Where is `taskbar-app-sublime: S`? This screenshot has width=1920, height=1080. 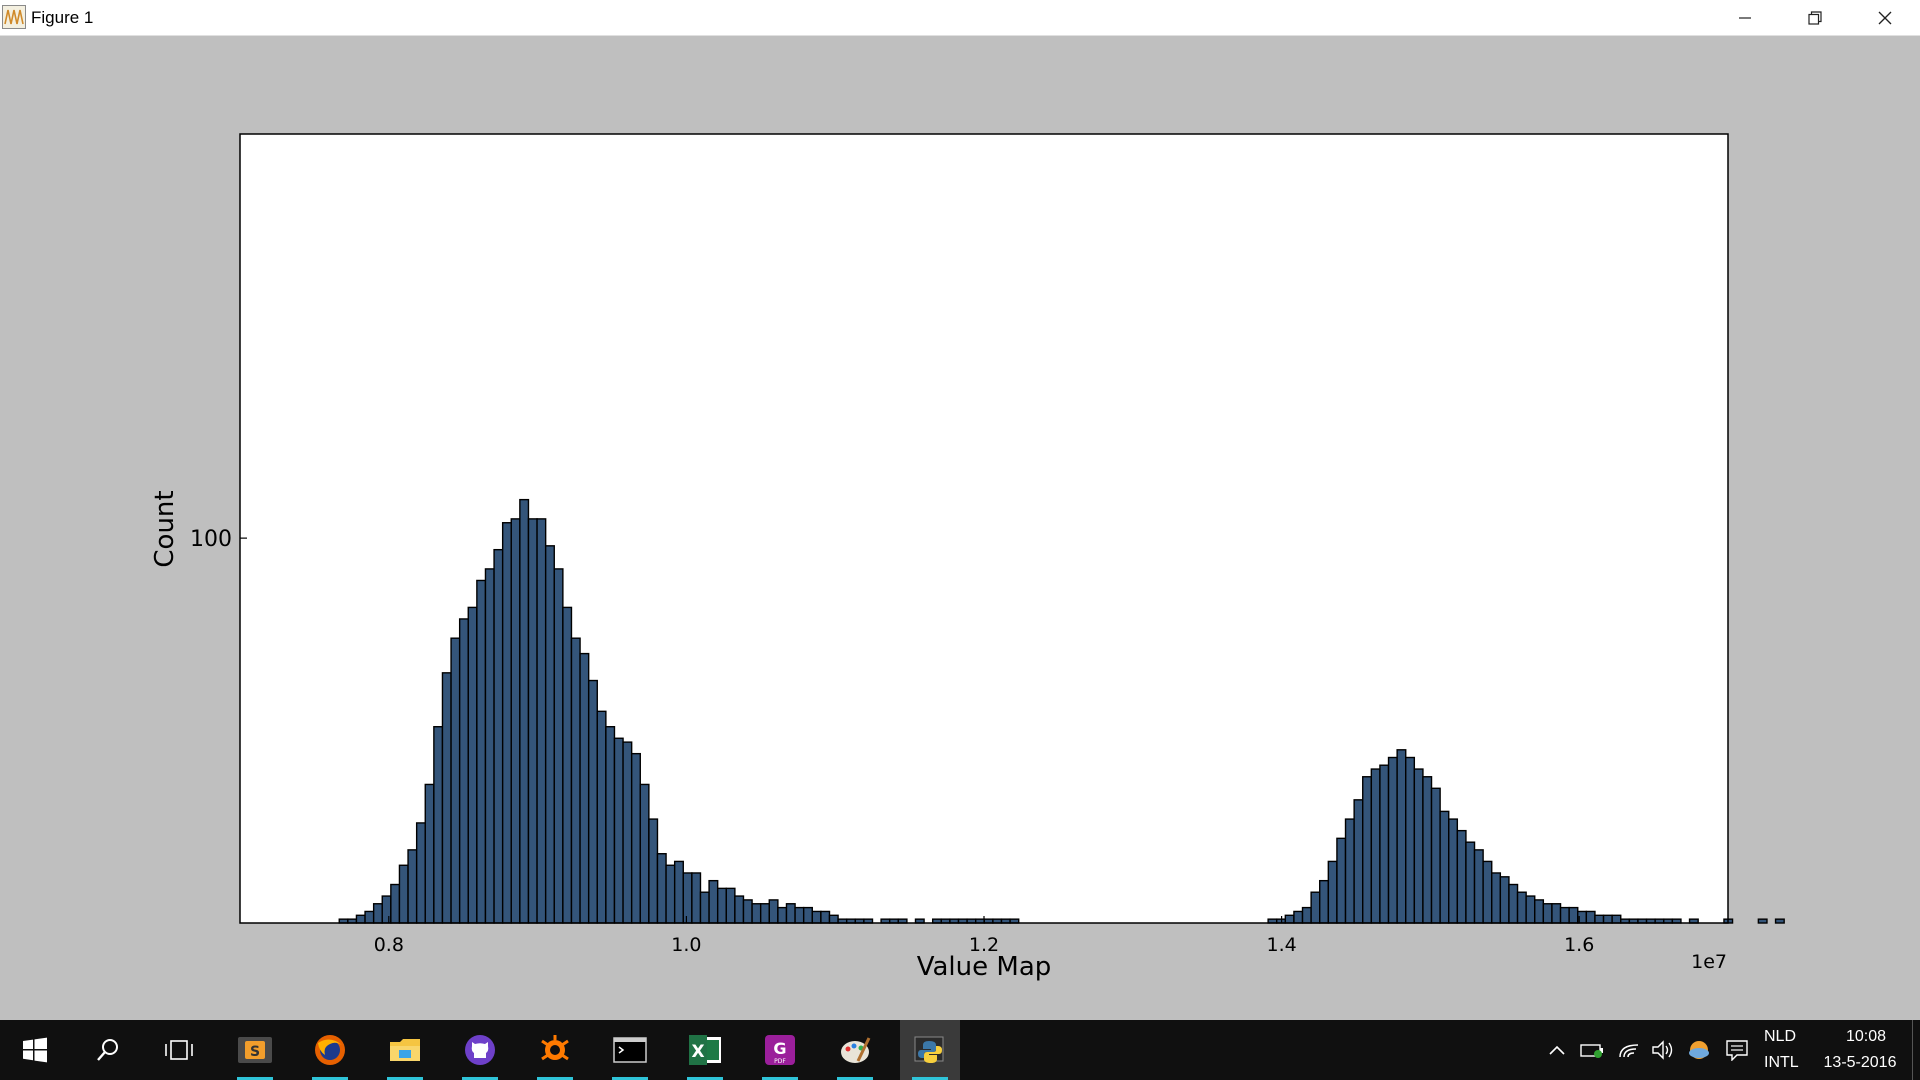
taskbar-app-sublime: S is located at coordinates (255, 1050).